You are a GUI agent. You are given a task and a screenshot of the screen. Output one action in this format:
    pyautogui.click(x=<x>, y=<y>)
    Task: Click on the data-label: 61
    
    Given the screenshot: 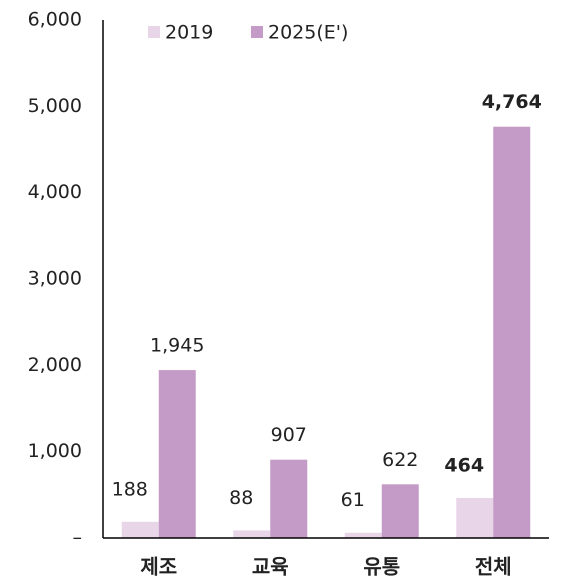 What is the action you would take?
    pyautogui.click(x=353, y=500)
    